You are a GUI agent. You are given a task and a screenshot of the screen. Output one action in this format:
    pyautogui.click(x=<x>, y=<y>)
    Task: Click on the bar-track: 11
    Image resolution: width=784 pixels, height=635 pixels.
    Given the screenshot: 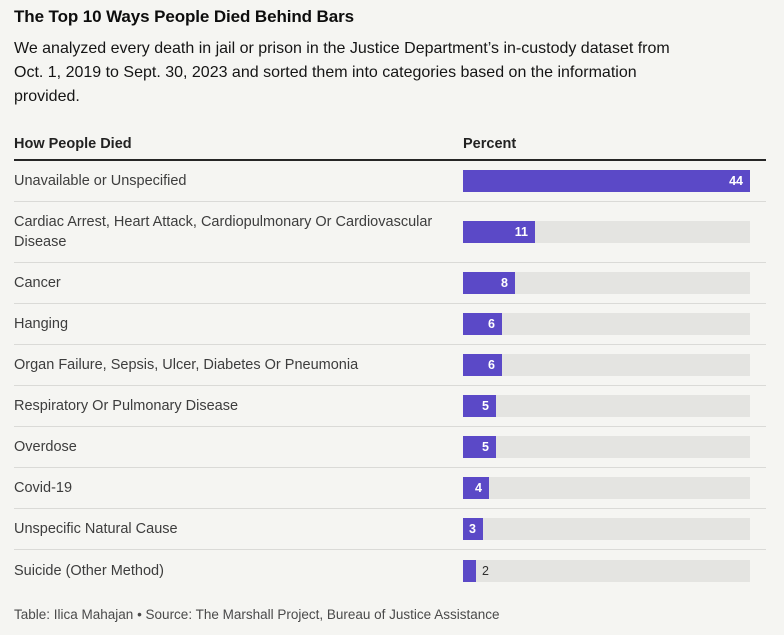 What is the action you would take?
    pyautogui.click(x=606, y=232)
    